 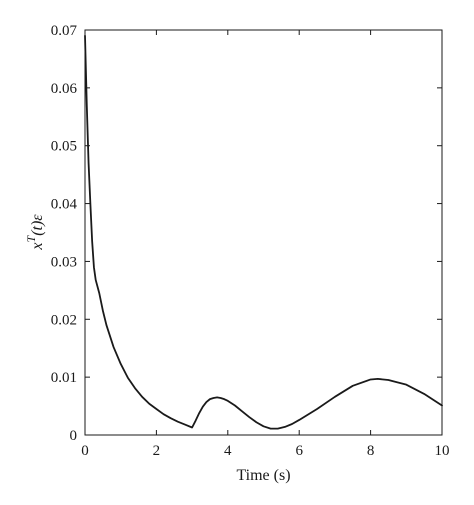 I want to click on y-axis-label-rest: (t)ε, so click(x=37, y=225).